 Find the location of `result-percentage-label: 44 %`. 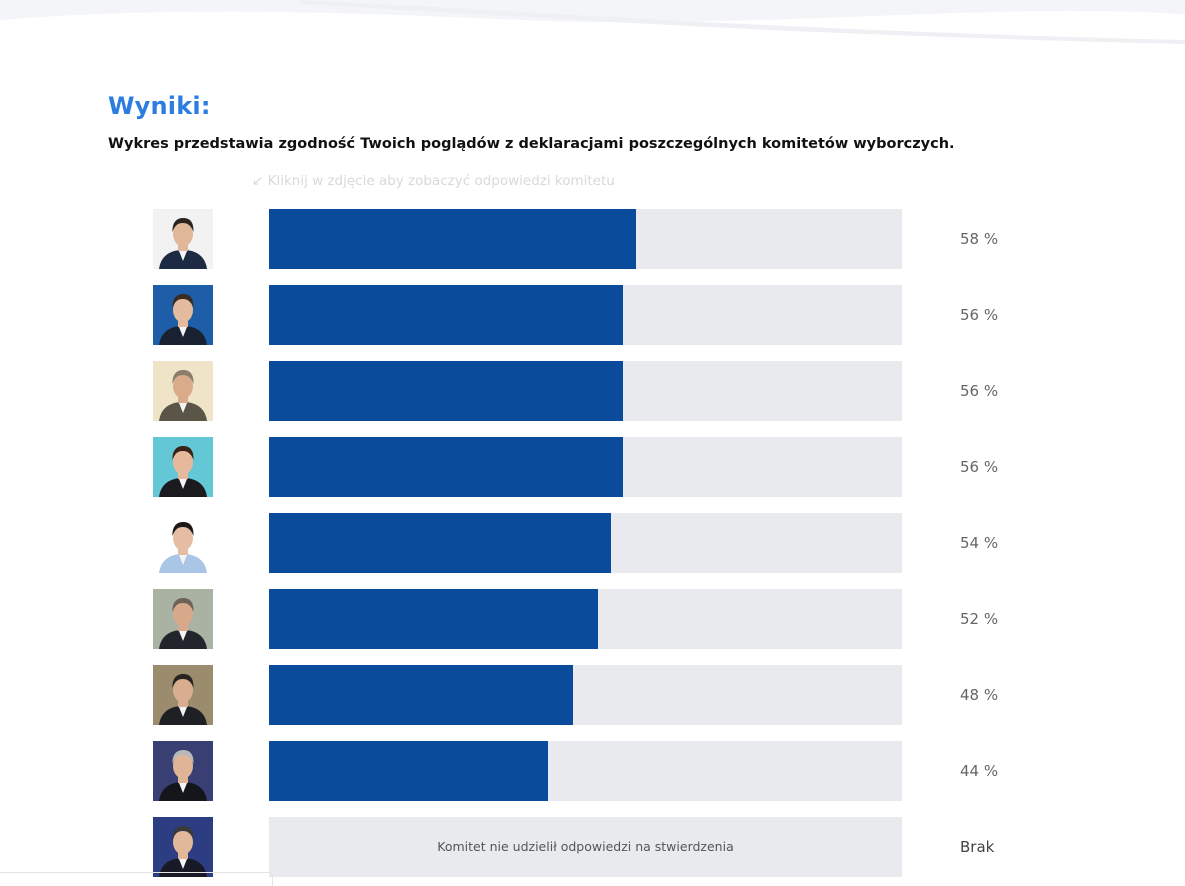

result-percentage-label: 44 % is located at coordinates (979, 771).